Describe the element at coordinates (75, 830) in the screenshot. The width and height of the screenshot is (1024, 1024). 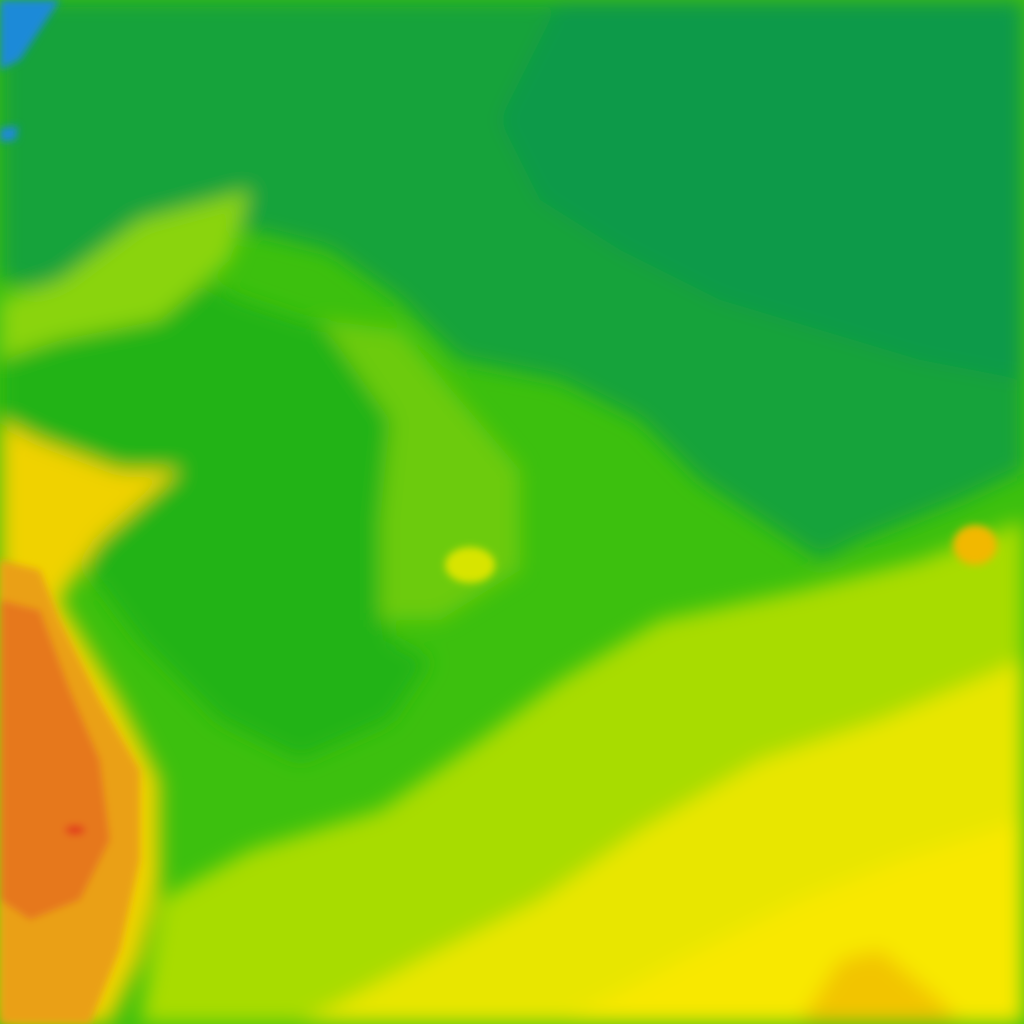
I see `hot-spot-red` at that location.